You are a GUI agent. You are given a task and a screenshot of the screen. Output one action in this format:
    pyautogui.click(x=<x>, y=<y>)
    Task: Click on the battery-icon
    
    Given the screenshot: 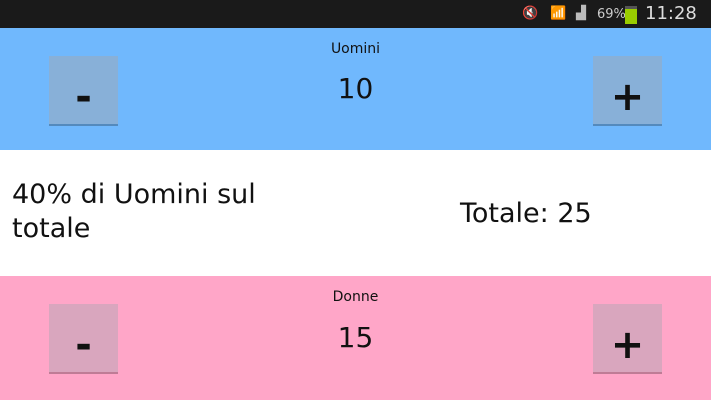 What is the action you would take?
    pyautogui.click(x=631, y=15)
    